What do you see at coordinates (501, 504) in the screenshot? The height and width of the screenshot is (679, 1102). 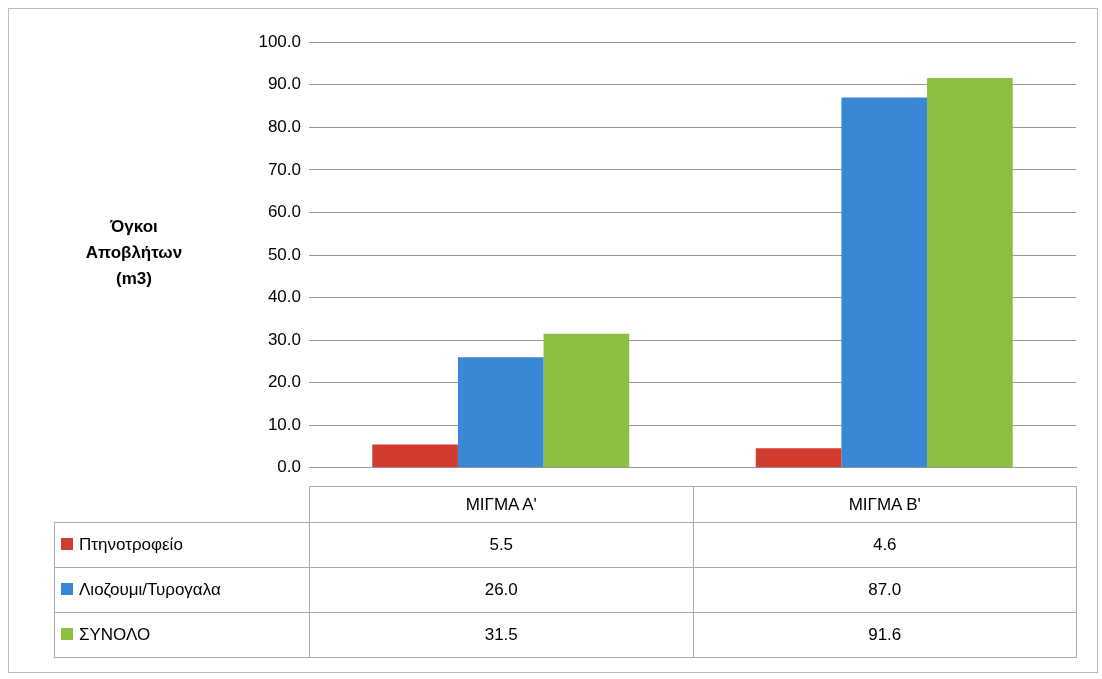 I see `x-tick-label: ΜΙΓΜΑ Α'` at bounding box center [501, 504].